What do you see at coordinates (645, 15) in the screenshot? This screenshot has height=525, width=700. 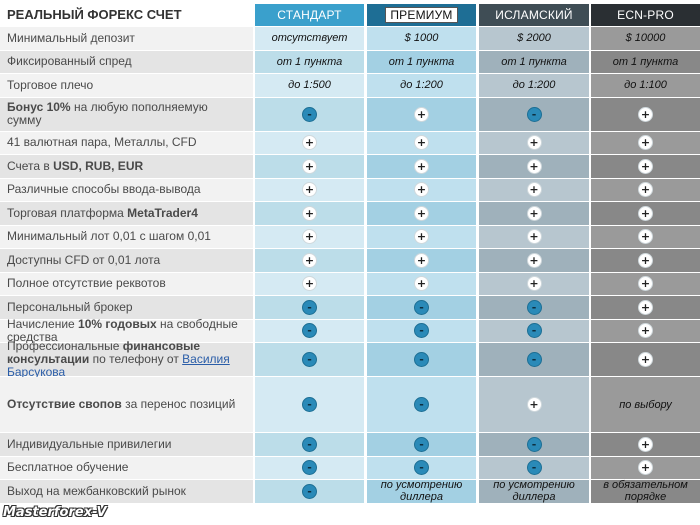 I see `column-header-ecn-pro: ECN-PRO` at bounding box center [645, 15].